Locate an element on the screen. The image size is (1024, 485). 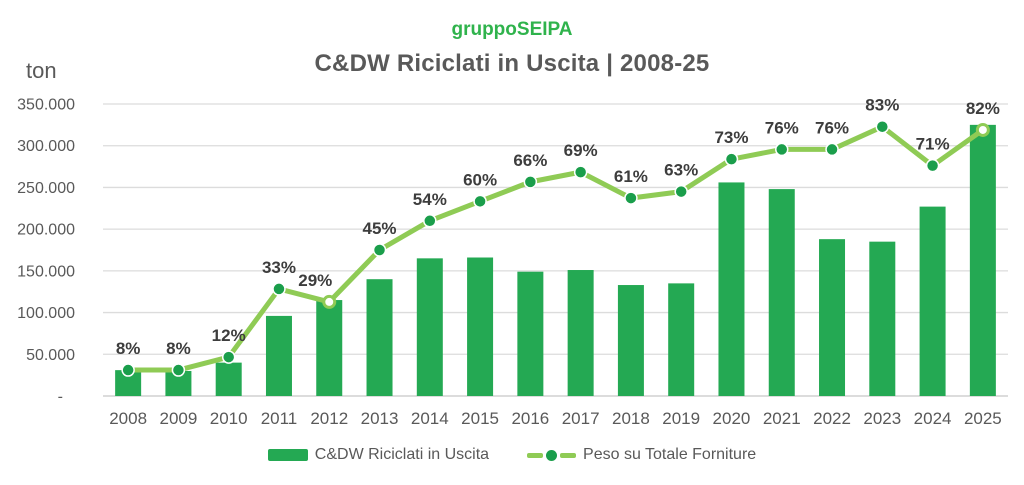
svg-text: 45% is located at coordinates (380, 228).